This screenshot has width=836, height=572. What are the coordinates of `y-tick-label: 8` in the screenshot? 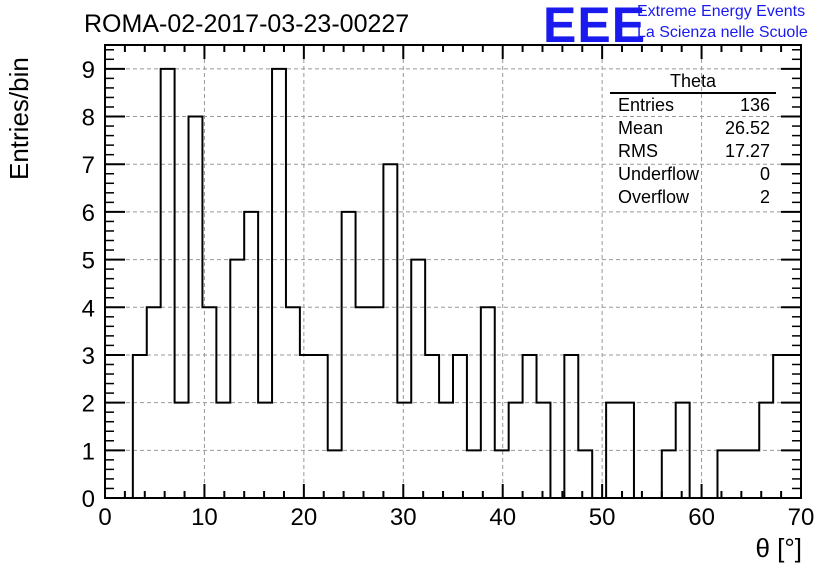 It's located at (88, 118).